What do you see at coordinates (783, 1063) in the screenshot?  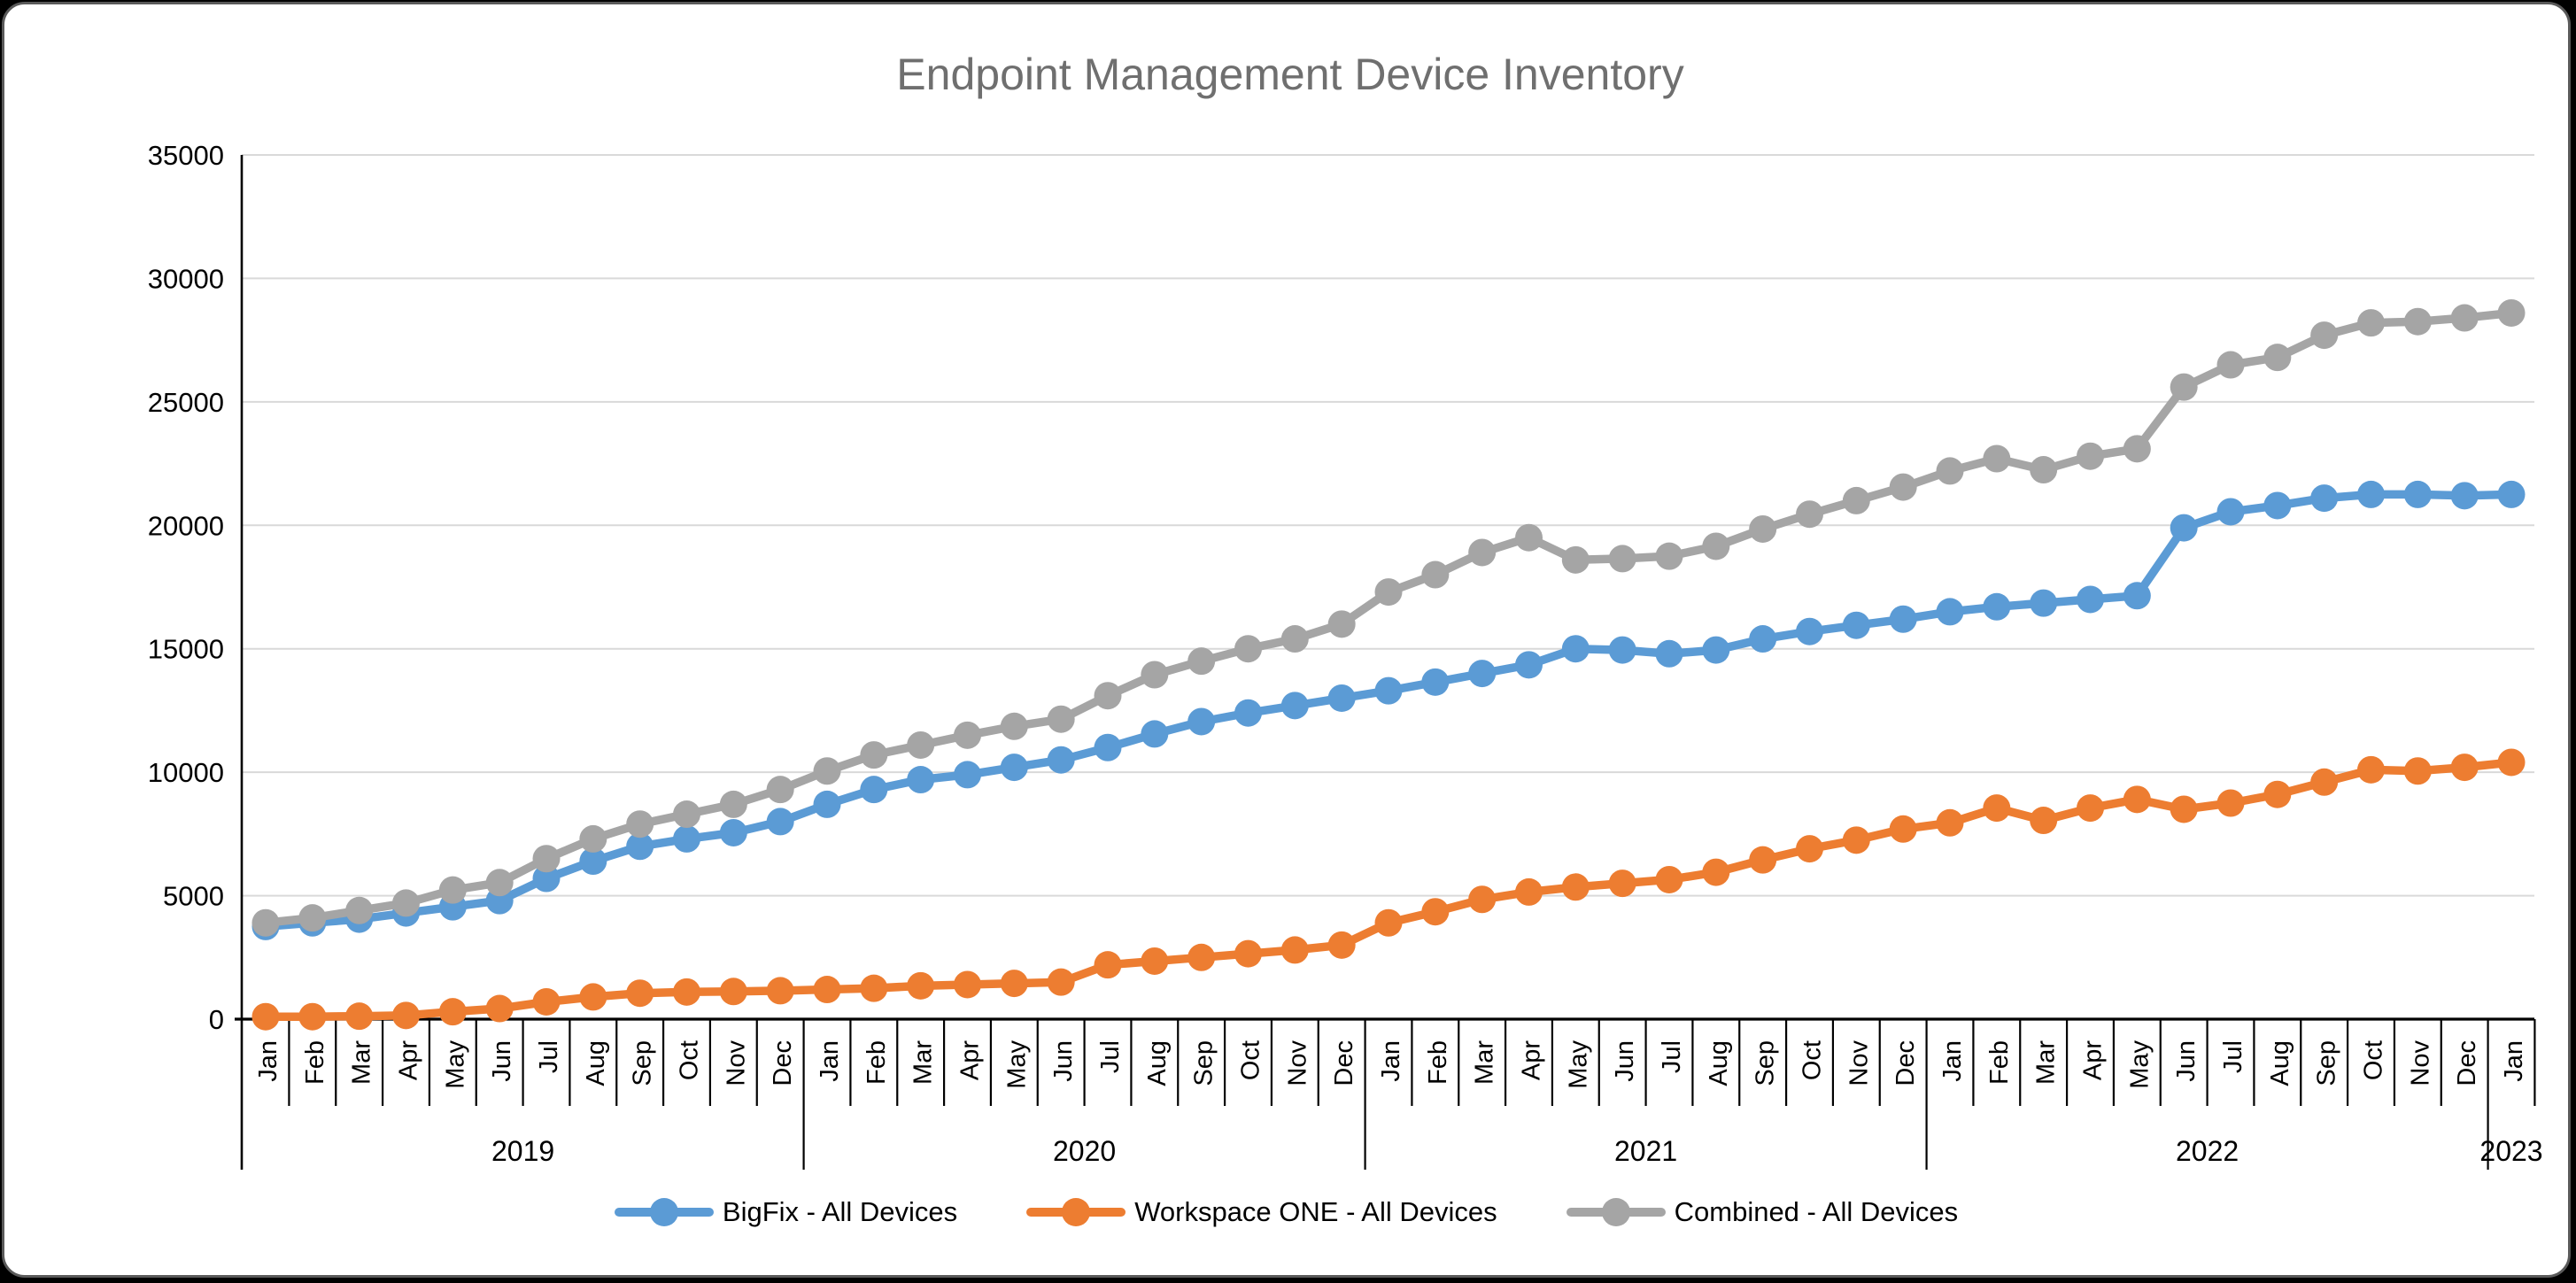 I see `month-tick-label: Dec` at bounding box center [783, 1063].